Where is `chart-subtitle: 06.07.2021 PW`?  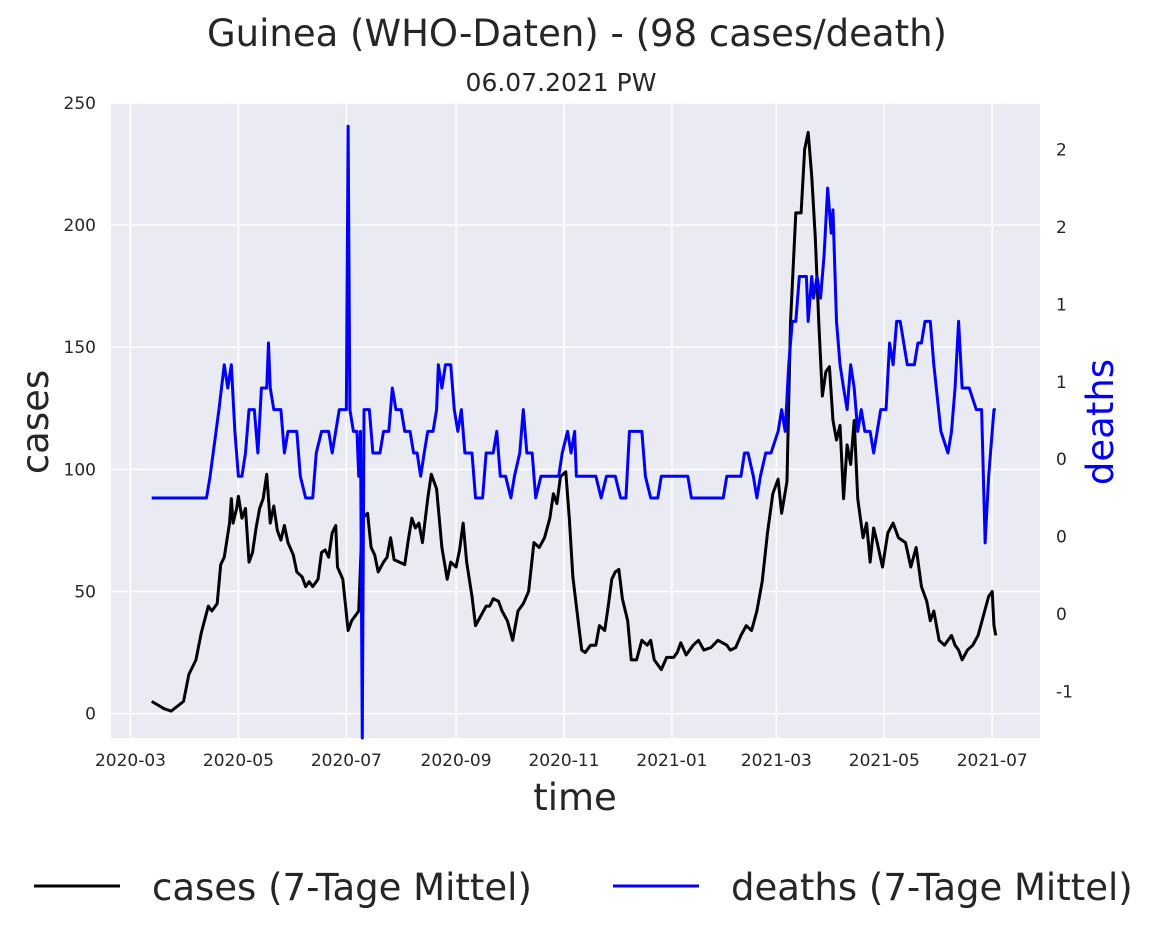
chart-subtitle: 06.07.2021 PW is located at coordinates (561, 82).